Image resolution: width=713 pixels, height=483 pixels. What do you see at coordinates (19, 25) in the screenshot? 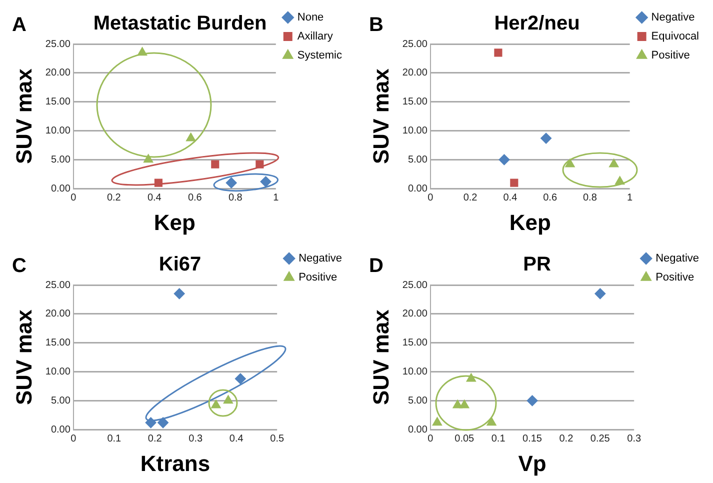
I see `text: A` at bounding box center [19, 25].